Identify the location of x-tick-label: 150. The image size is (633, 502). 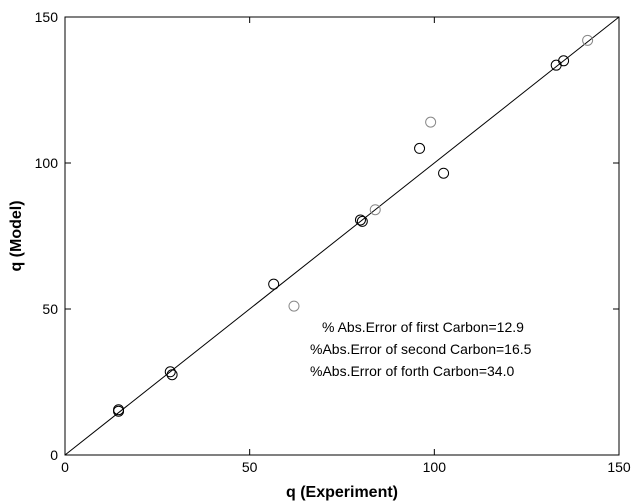
(619, 467).